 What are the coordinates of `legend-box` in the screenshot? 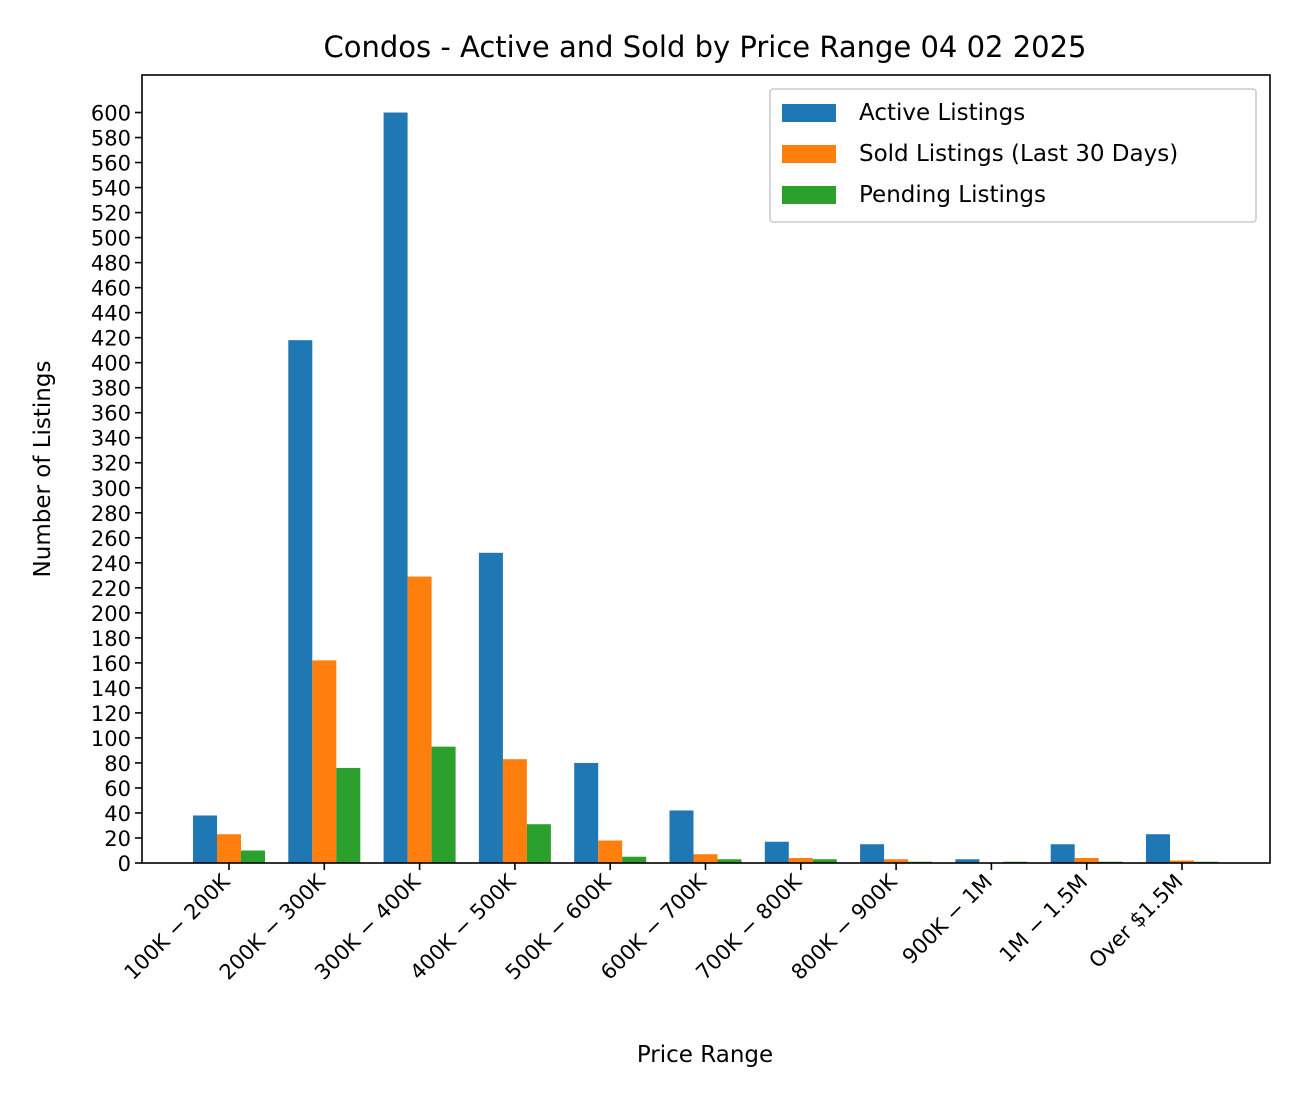 It's located at (1013, 155).